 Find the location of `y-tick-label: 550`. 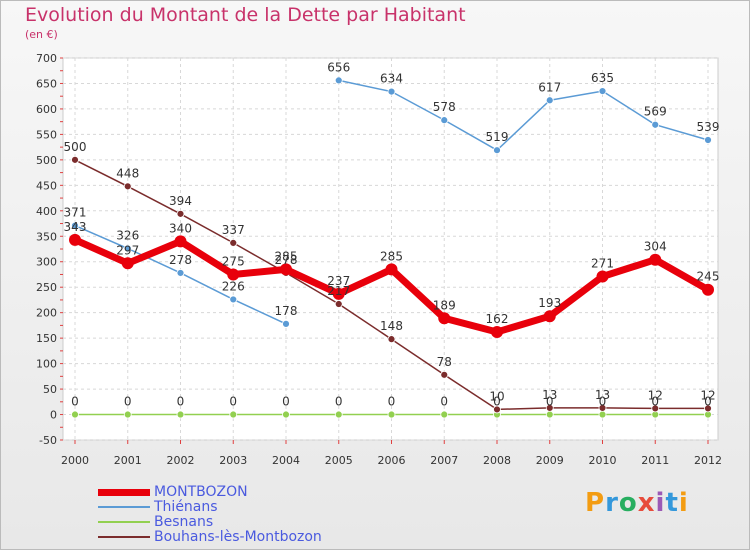

y-tick-label: 550 is located at coordinates (46, 134).